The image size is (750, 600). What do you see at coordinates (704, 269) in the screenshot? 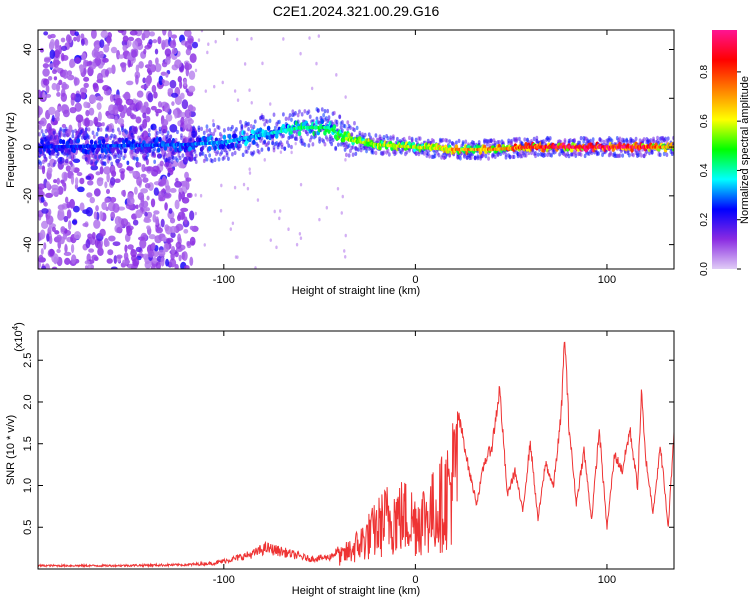
I see `colorbar-tick-label: 0.0` at bounding box center [704, 269].